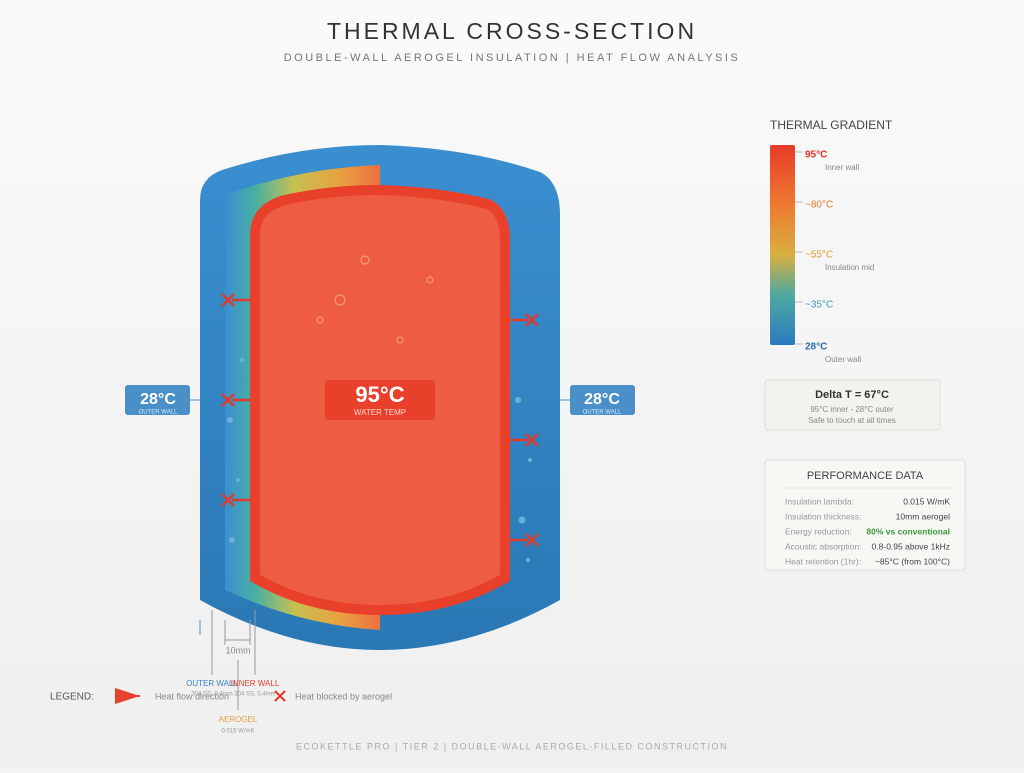 The image size is (1024, 773). What do you see at coordinates (823, 516) in the screenshot?
I see `row-label: Insulation thickness:` at bounding box center [823, 516].